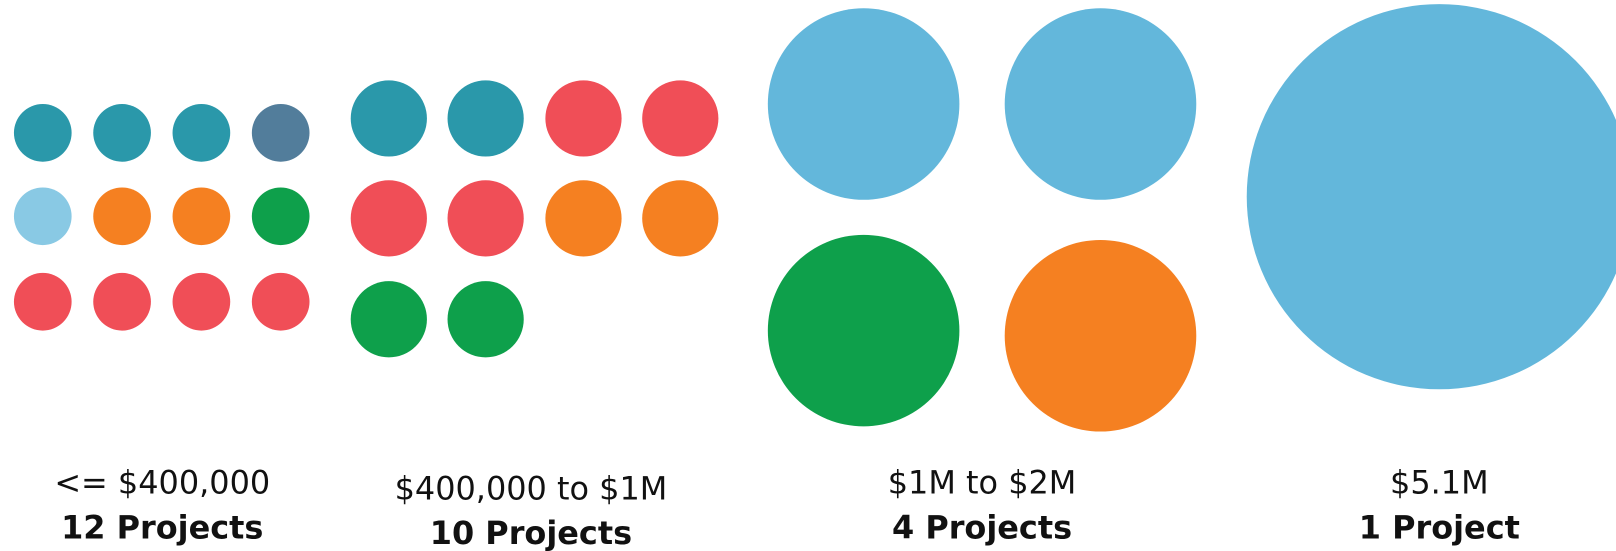  I want to click on group-count: 12 Projects, so click(162, 528).